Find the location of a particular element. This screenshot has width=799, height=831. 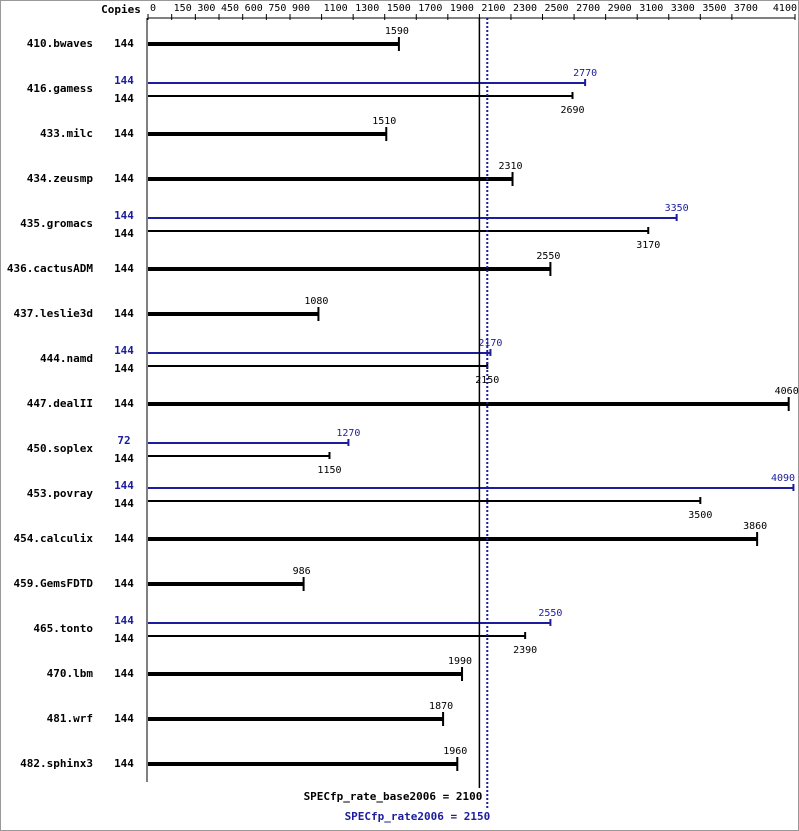

x-tick-label: 3300 is located at coordinates (683, 8).